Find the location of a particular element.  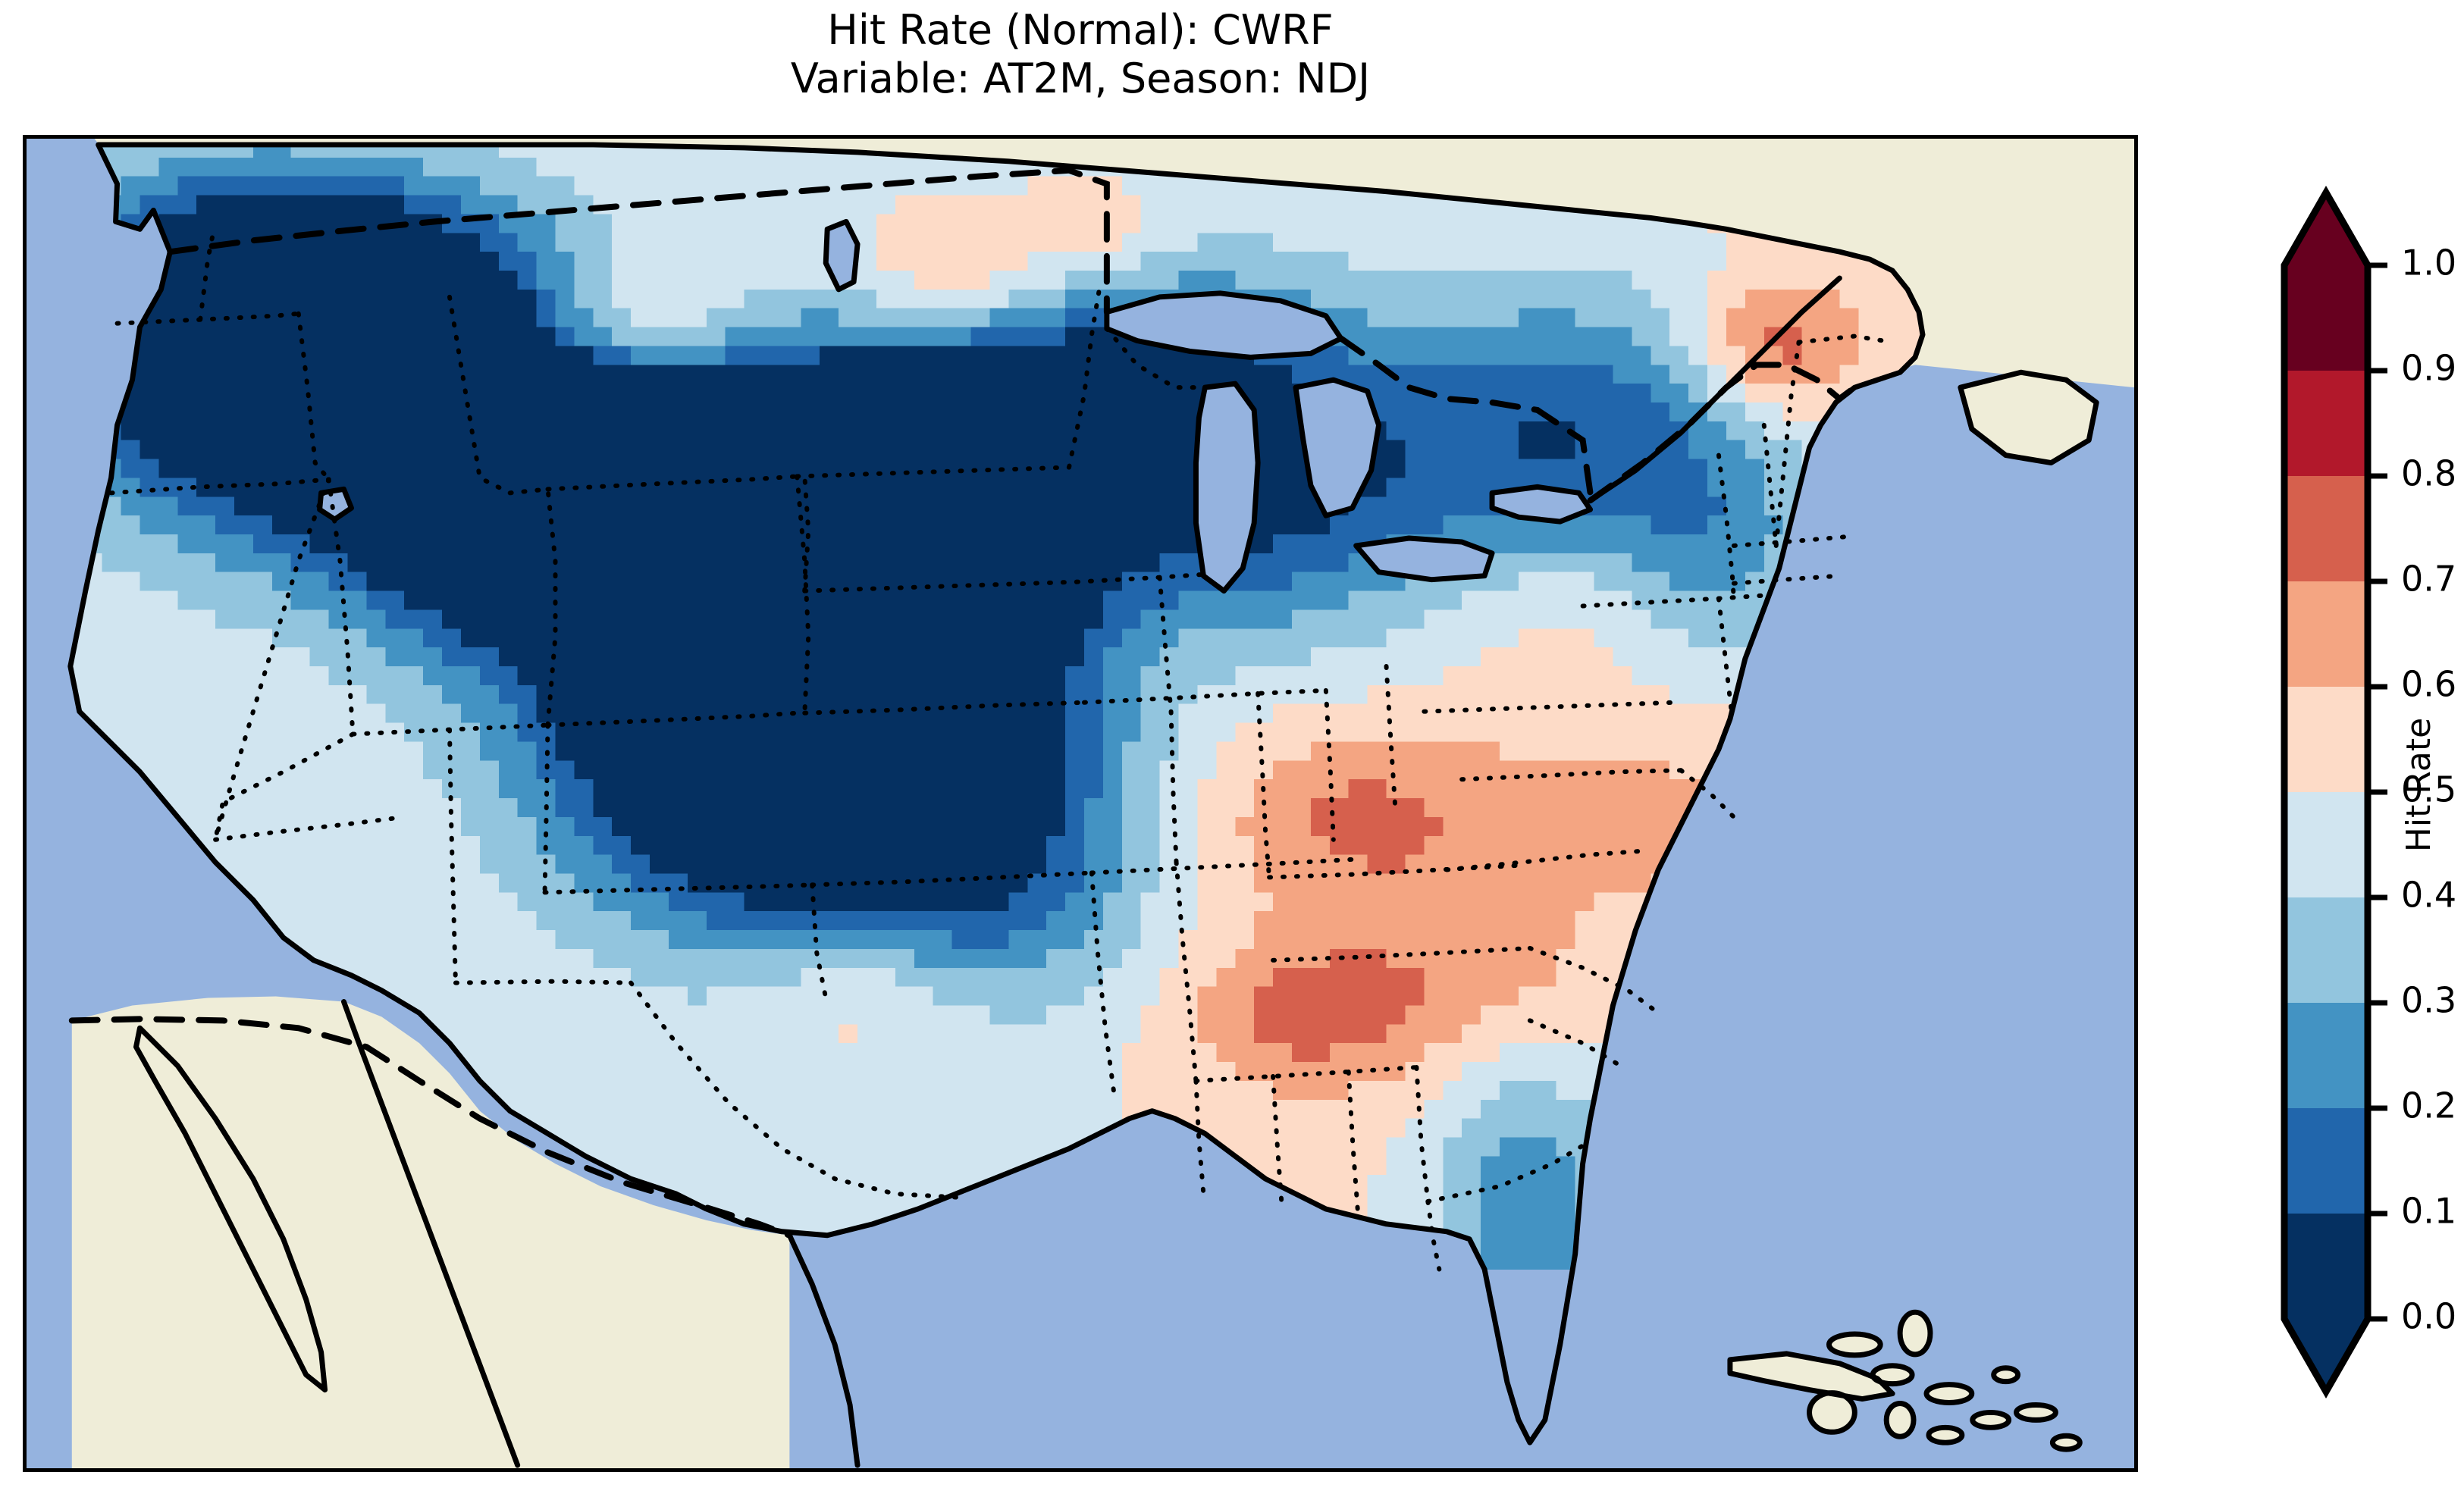

coastline-baja is located at coordinates (231, 1209).